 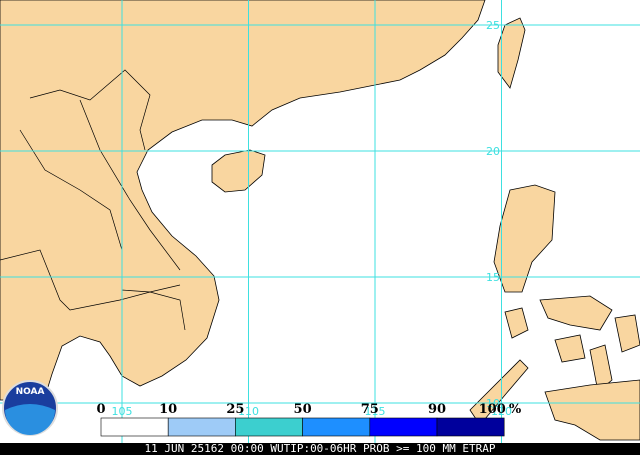 What do you see at coordinates (235, 409) in the screenshot?
I see `legend-label: 25` at bounding box center [235, 409].